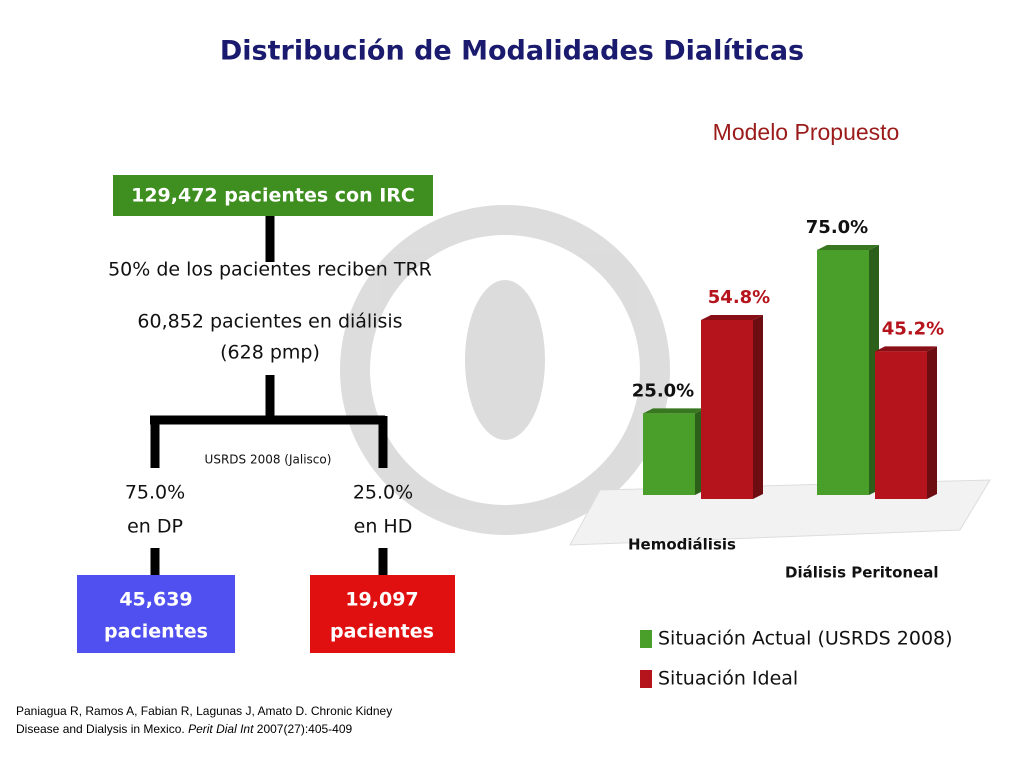 This screenshot has width=1024, height=768. Describe the element at coordinates (270, 270) in the screenshot. I see `trr-text: 50% de los pacientes reciben TRR` at that location.